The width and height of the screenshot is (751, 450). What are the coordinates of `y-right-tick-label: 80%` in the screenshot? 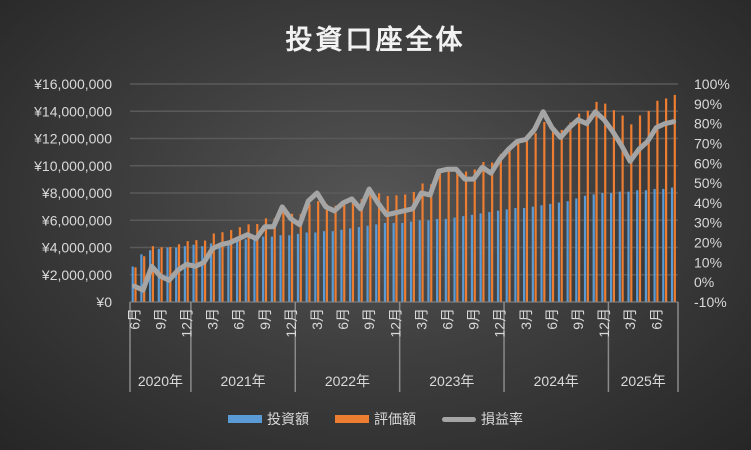 It's located at (708, 124).